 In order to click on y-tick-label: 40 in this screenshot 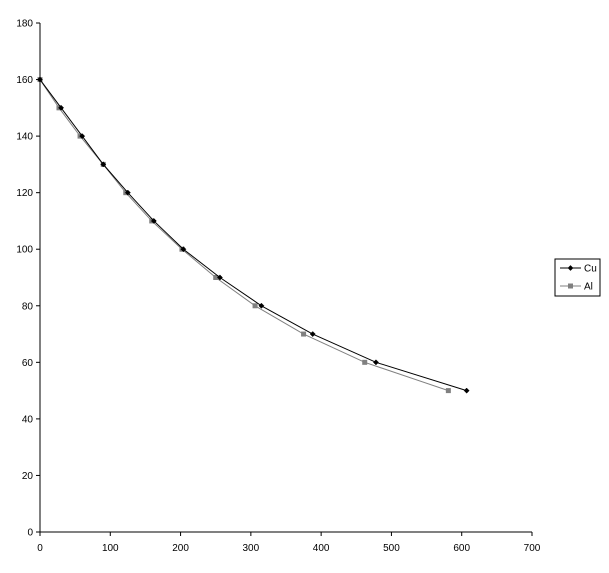, I will do `click(28, 419)`.